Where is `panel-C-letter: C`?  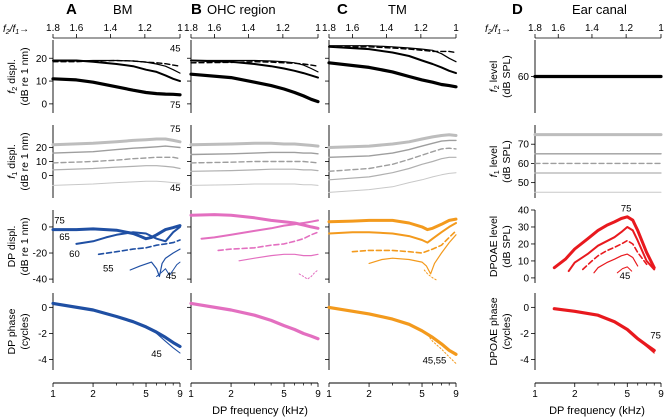
panel-C-letter: C is located at coordinates (342, 9).